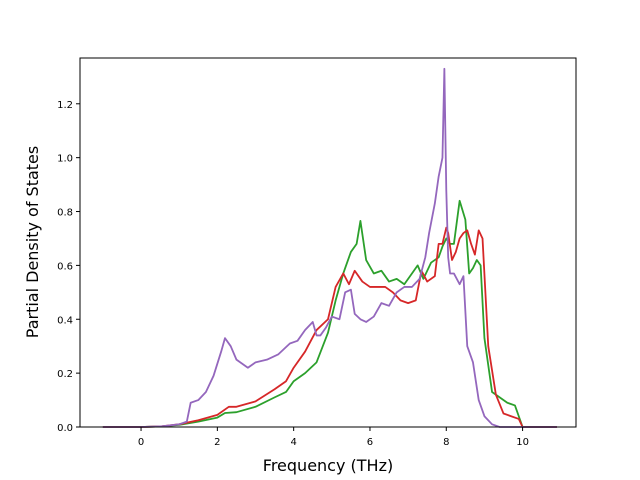  I want to click on x-tick-label: 6, so click(370, 442).